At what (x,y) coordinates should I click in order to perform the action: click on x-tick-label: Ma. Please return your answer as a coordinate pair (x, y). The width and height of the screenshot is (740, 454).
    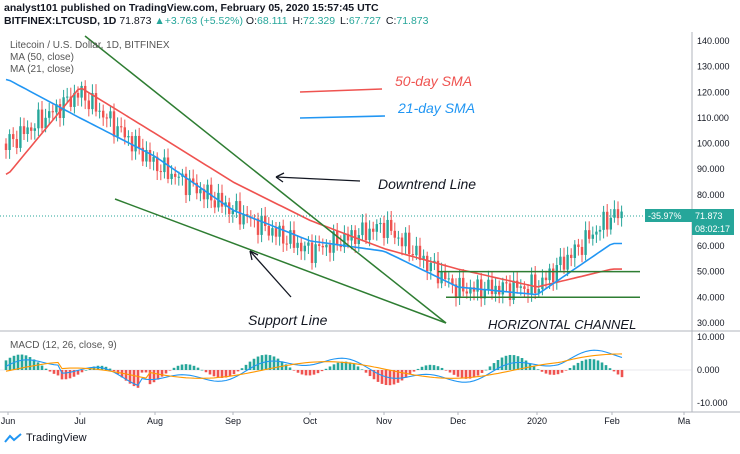
    Looking at the image, I should click on (684, 421).